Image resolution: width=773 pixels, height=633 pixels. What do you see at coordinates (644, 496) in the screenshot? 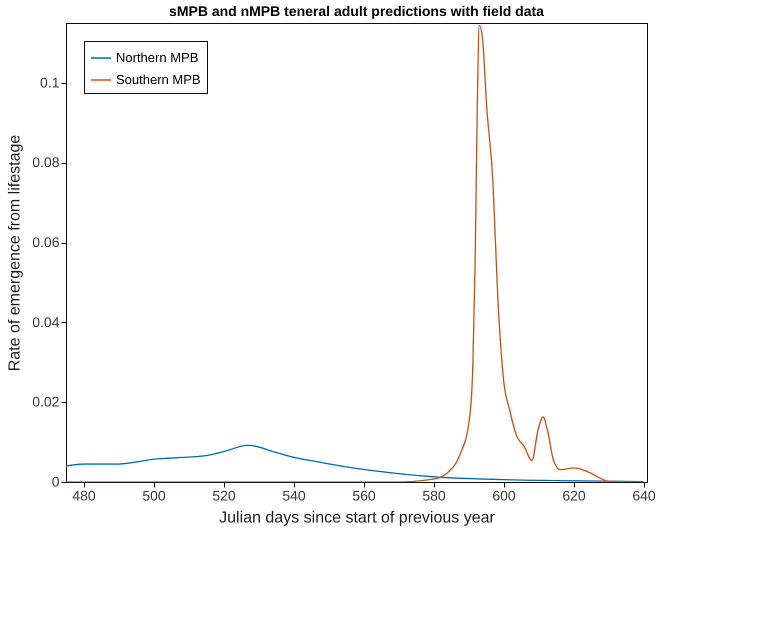
I see `x-tick-label: 640` at bounding box center [644, 496].